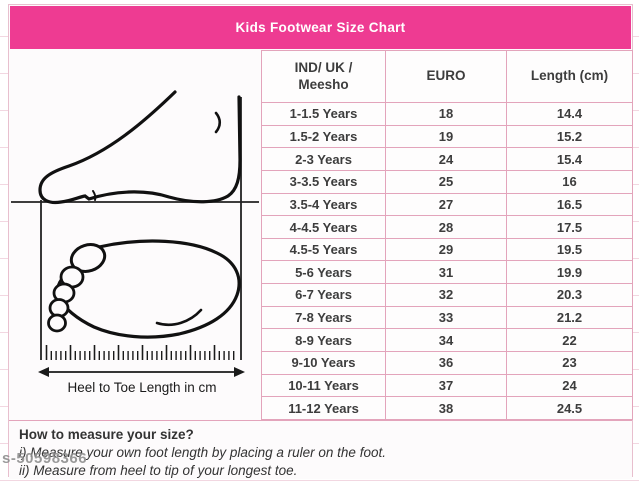 The width and height of the screenshot is (639, 483). Describe the element at coordinates (569, 317) in the screenshot. I see `cell-length: 21.2` at that location.